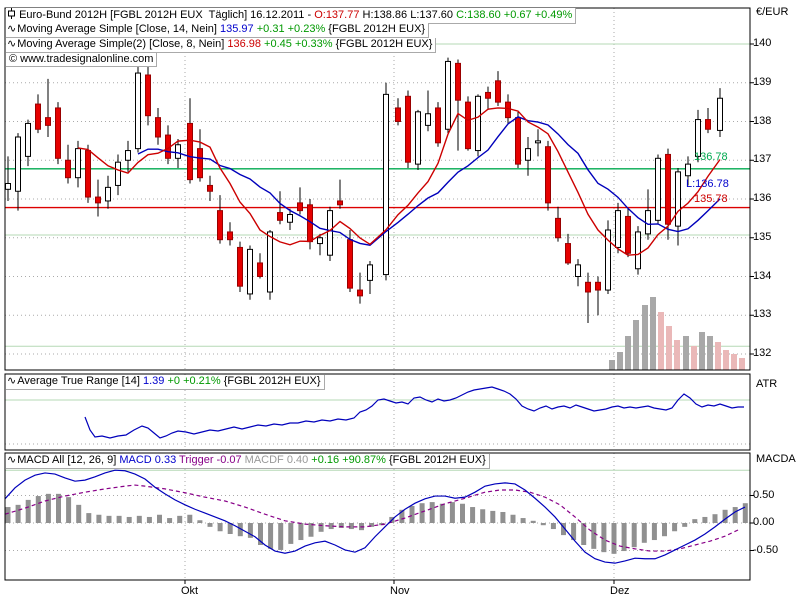  I want to click on month-label-dez: Dez, so click(620, 591).